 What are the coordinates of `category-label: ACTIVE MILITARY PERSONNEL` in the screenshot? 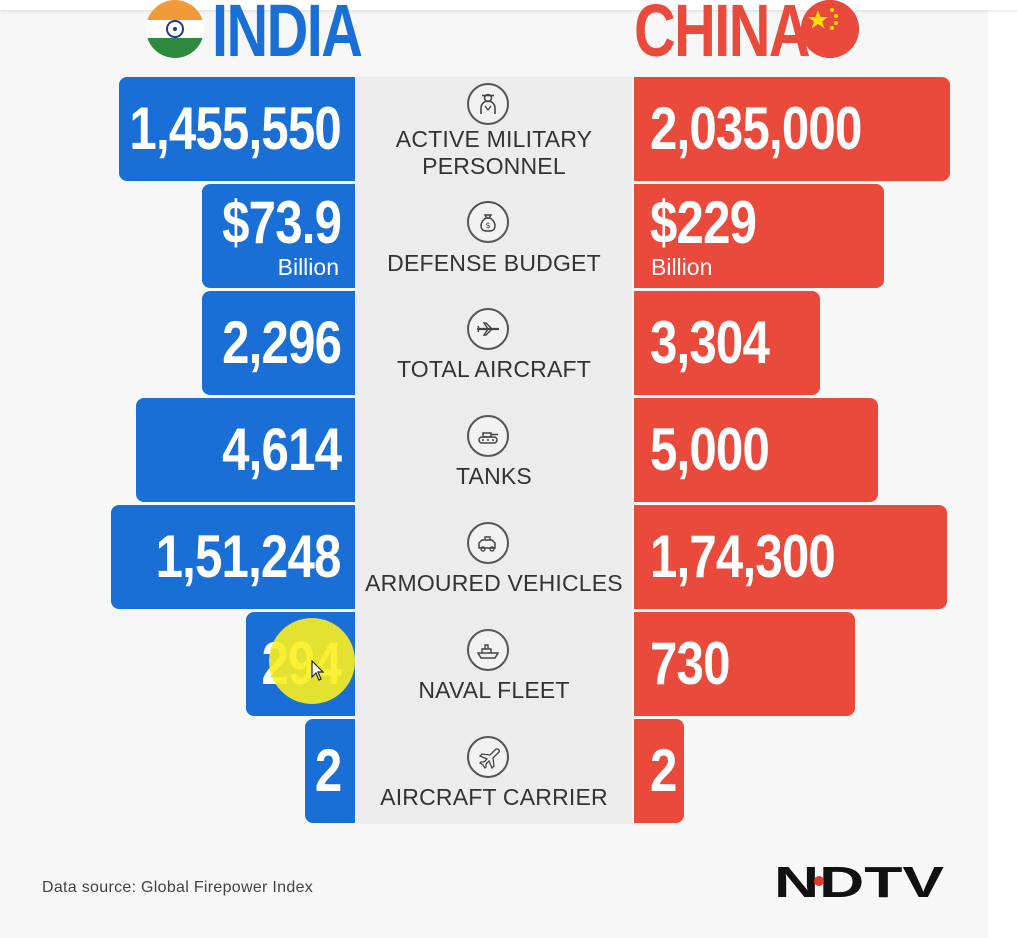 It's located at (494, 153).